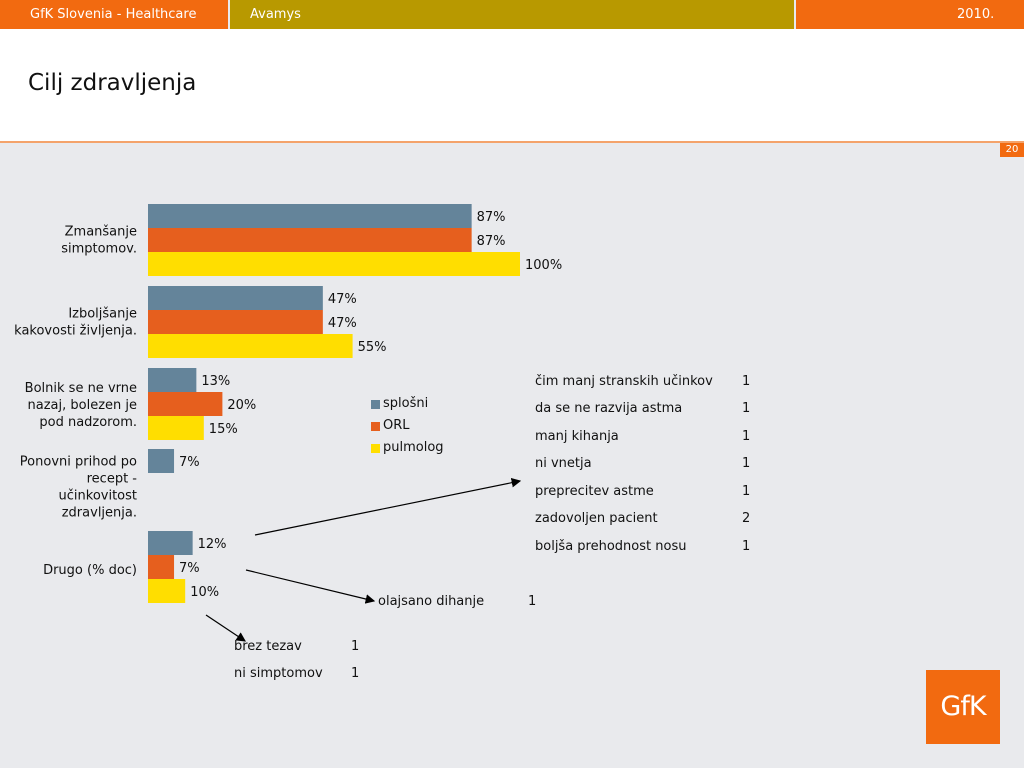 The image size is (1024, 768). What do you see at coordinates (112, 479) in the screenshot?
I see `category-label: recept -` at bounding box center [112, 479].